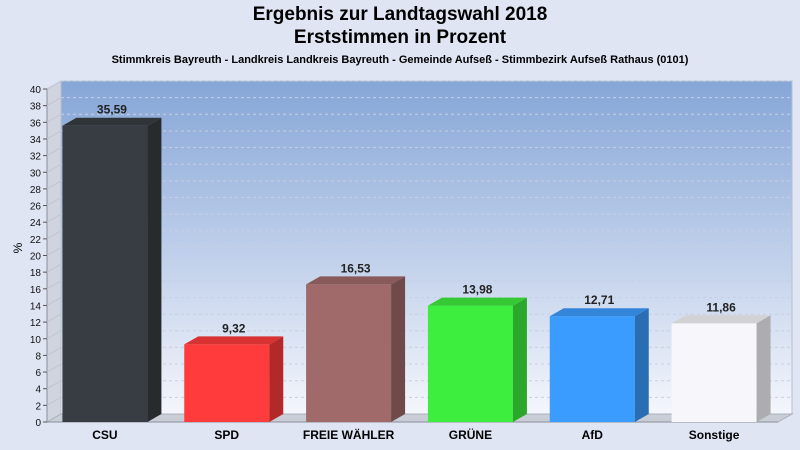 This screenshot has height=450, width=800. I want to click on bar-freie-w-hler: 16,53, so click(356, 341).